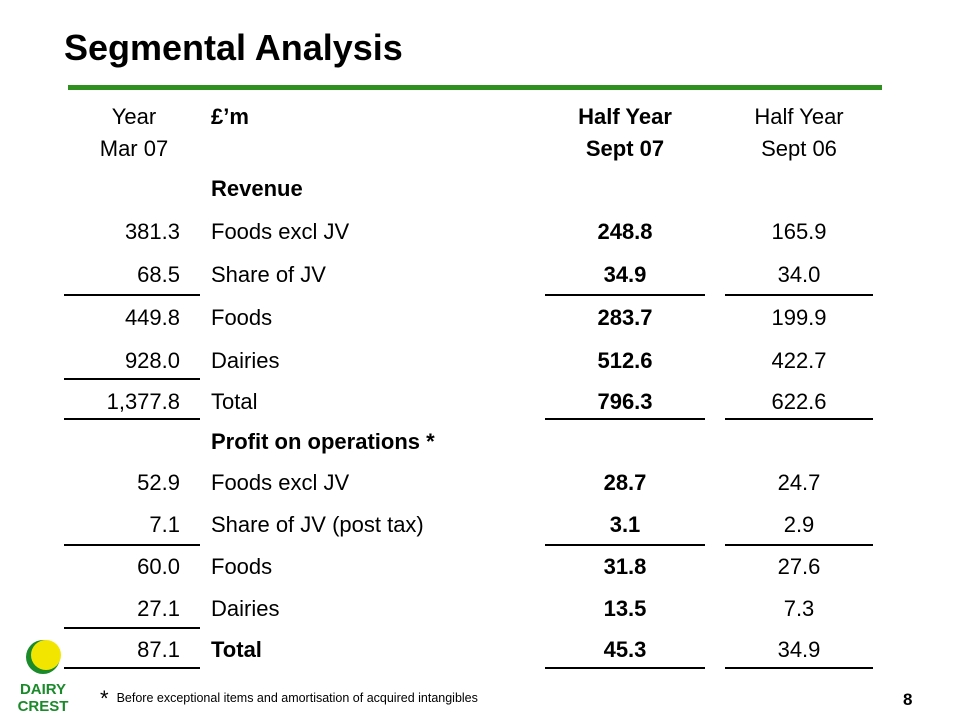  I want to click on logo-text-line1: DAIRY, so click(43, 689).